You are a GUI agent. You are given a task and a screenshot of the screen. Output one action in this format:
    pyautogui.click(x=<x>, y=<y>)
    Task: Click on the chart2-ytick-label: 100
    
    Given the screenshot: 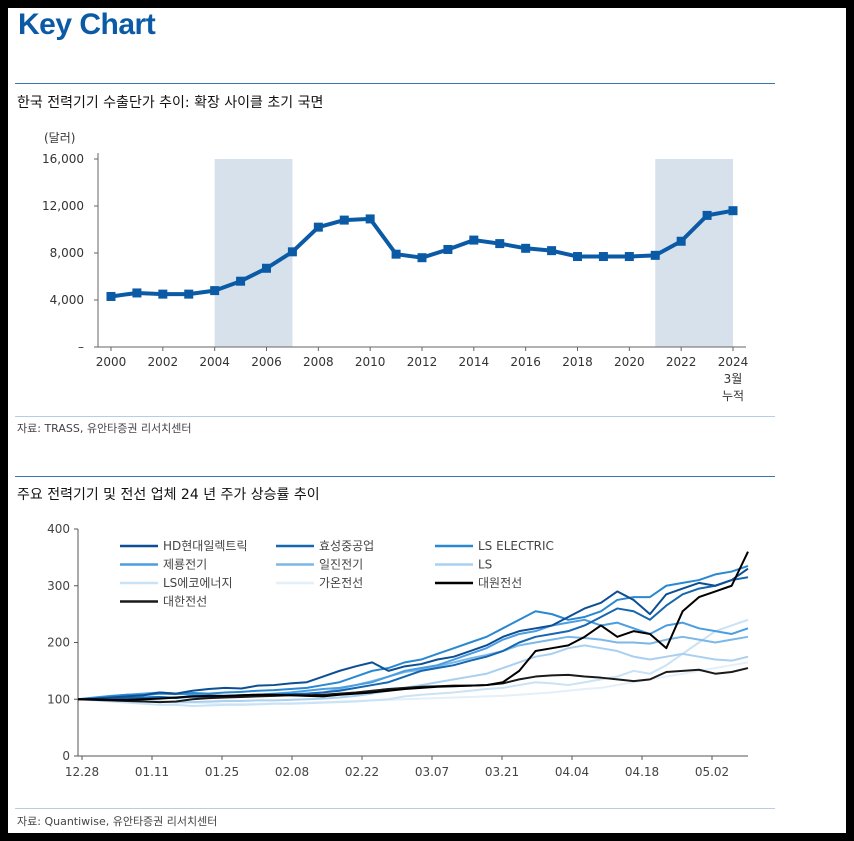 What is the action you would take?
    pyautogui.click(x=58, y=699)
    